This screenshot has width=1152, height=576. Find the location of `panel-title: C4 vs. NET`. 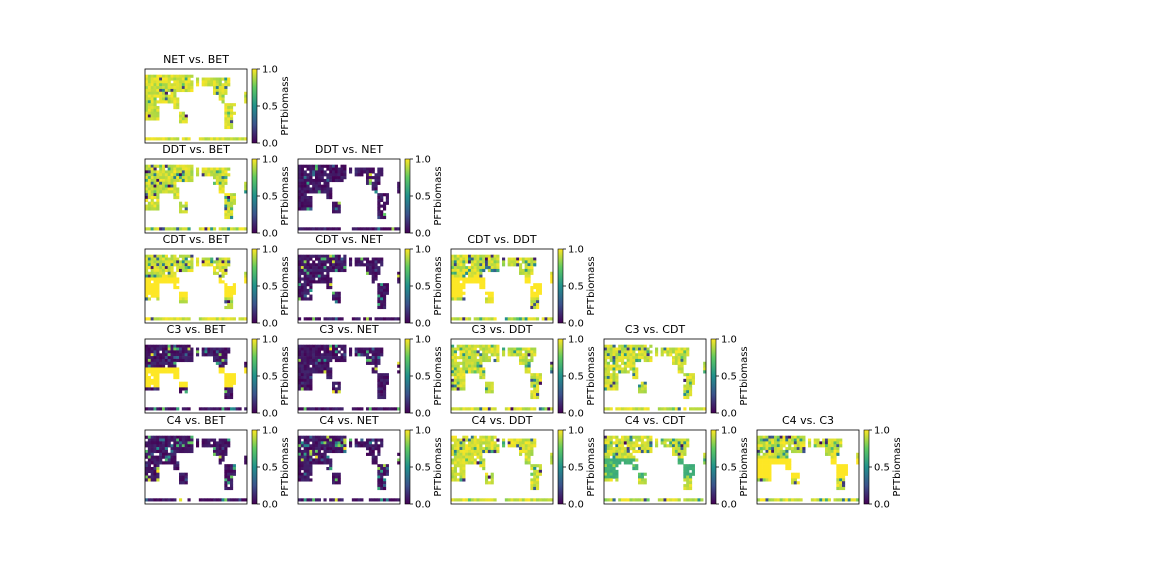

panel-title: C4 vs. NET is located at coordinates (349, 420).